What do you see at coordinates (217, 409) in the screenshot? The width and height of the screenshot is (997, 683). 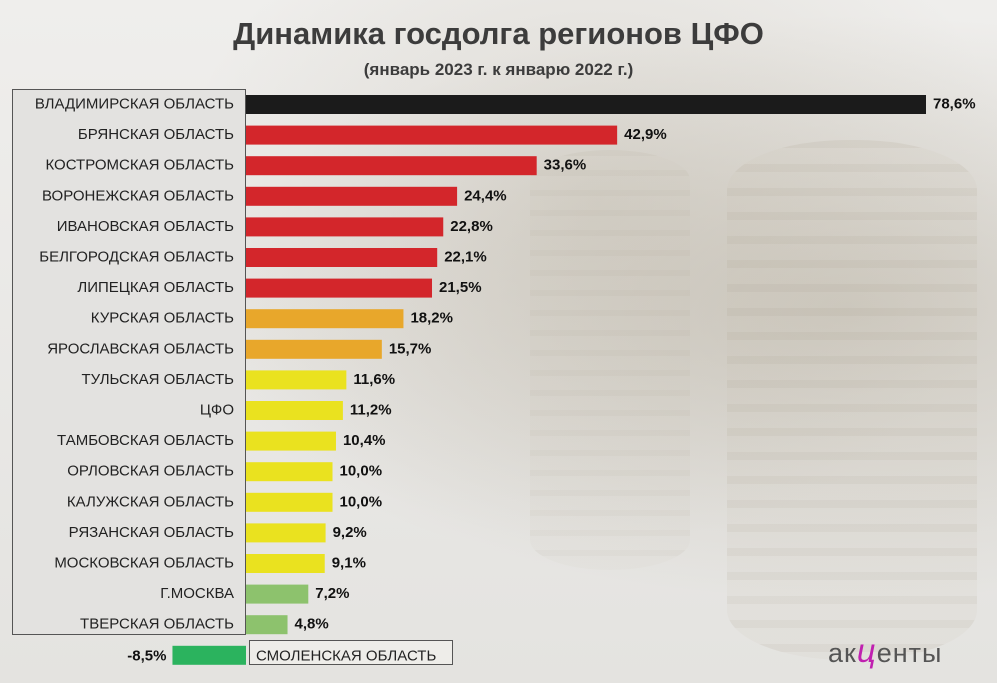 I see `category-label: ЦФО` at bounding box center [217, 409].